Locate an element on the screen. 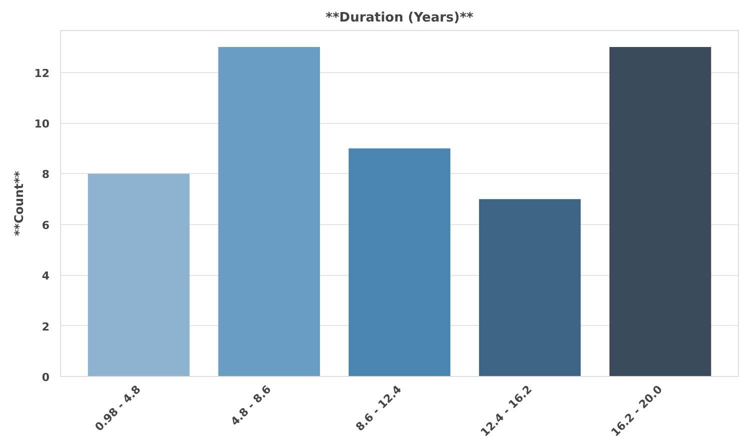  y-tick-label: 6 is located at coordinates (46, 225).